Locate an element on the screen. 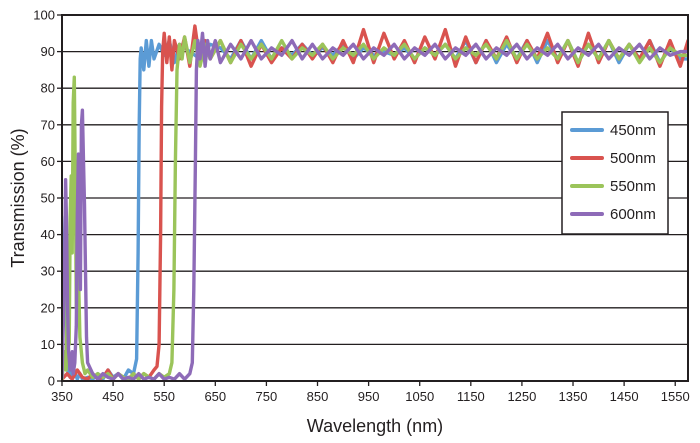 This screenshot has width=700, height=443. x-tick-label: 1350 is located at coordinates (573, 396).